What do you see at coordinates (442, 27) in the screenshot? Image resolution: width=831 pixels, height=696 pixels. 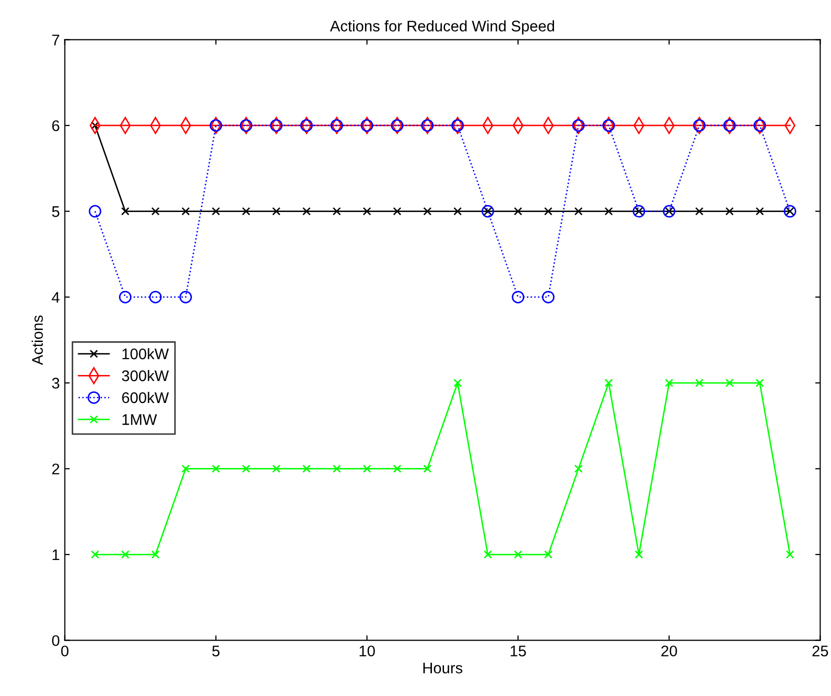 I see `chart-title: Actions for Reduced Wind Speed` at bounding box center [442, 27].